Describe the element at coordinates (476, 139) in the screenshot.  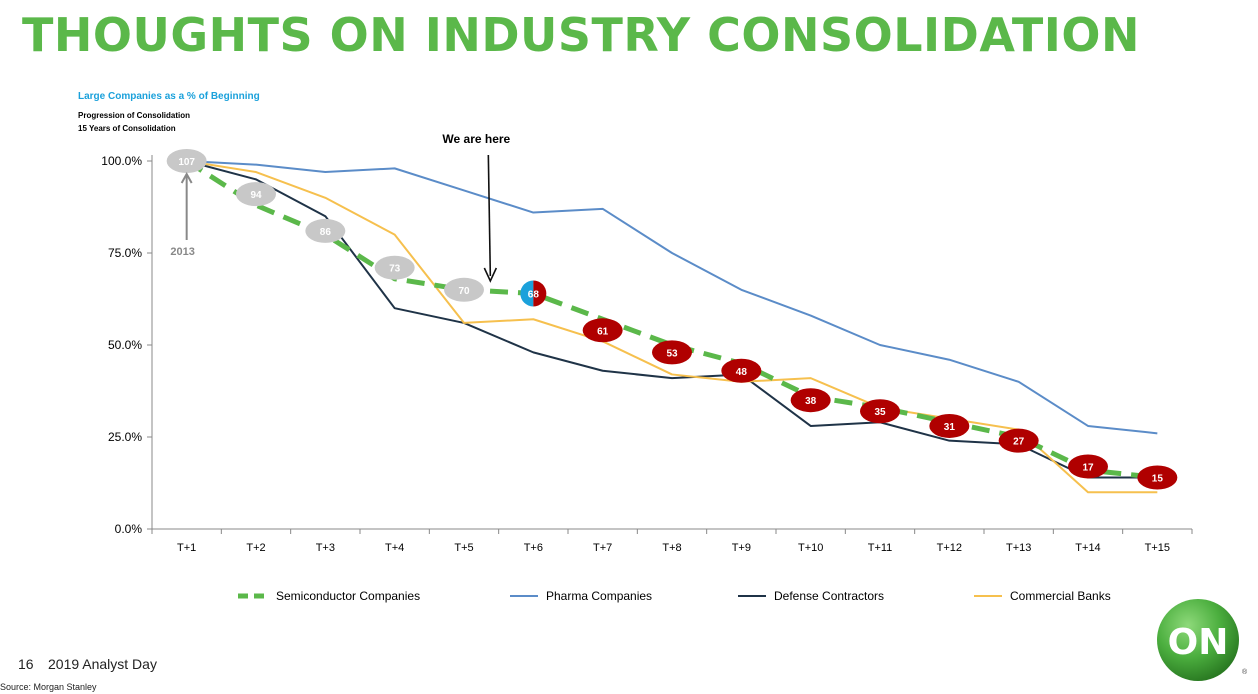
I see `annotation-we-are-here: We are here` at that location.